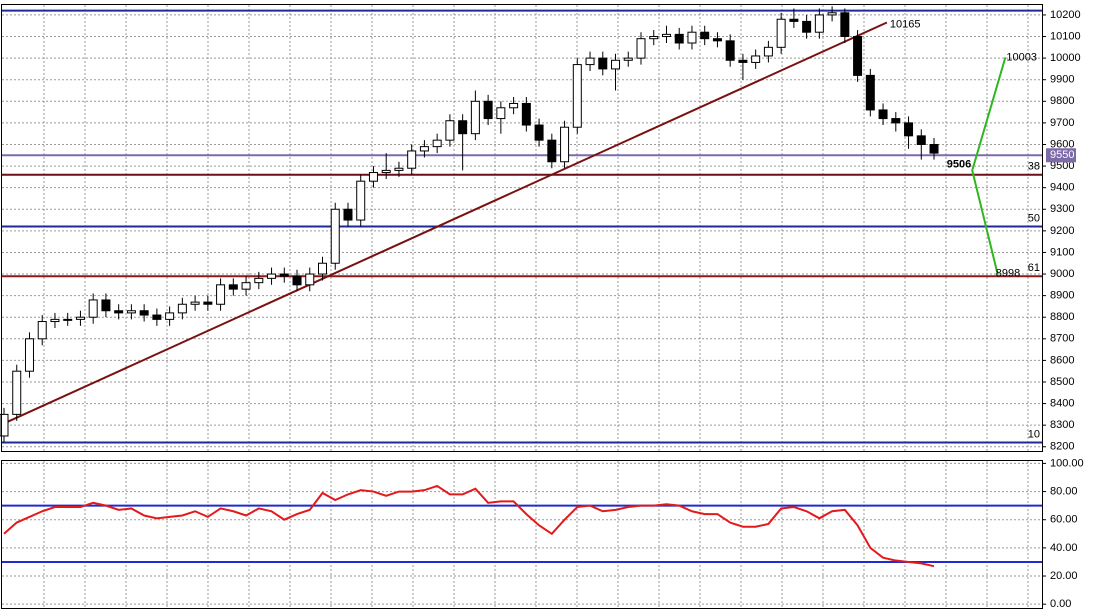 The height and width of the screenshot is (613, 1095). Describe the element at coordinates (1064, 548) in the screenshot. I see `y-tick-label: 40.00` at that location.